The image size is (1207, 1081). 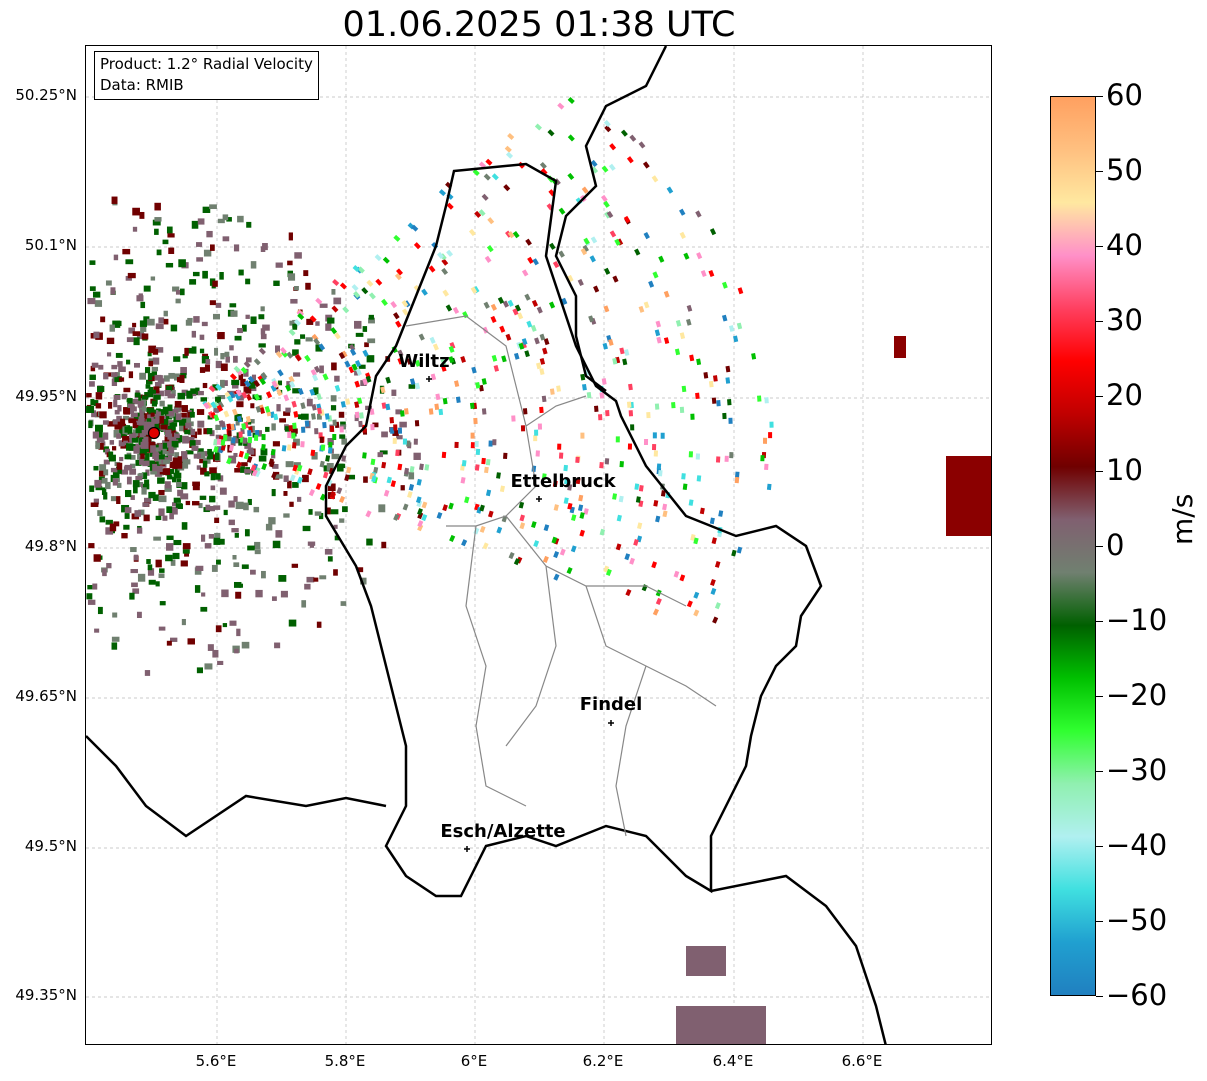 I want to click on lon-tick-label: 5.6°E, so click(x=216, y=1061).